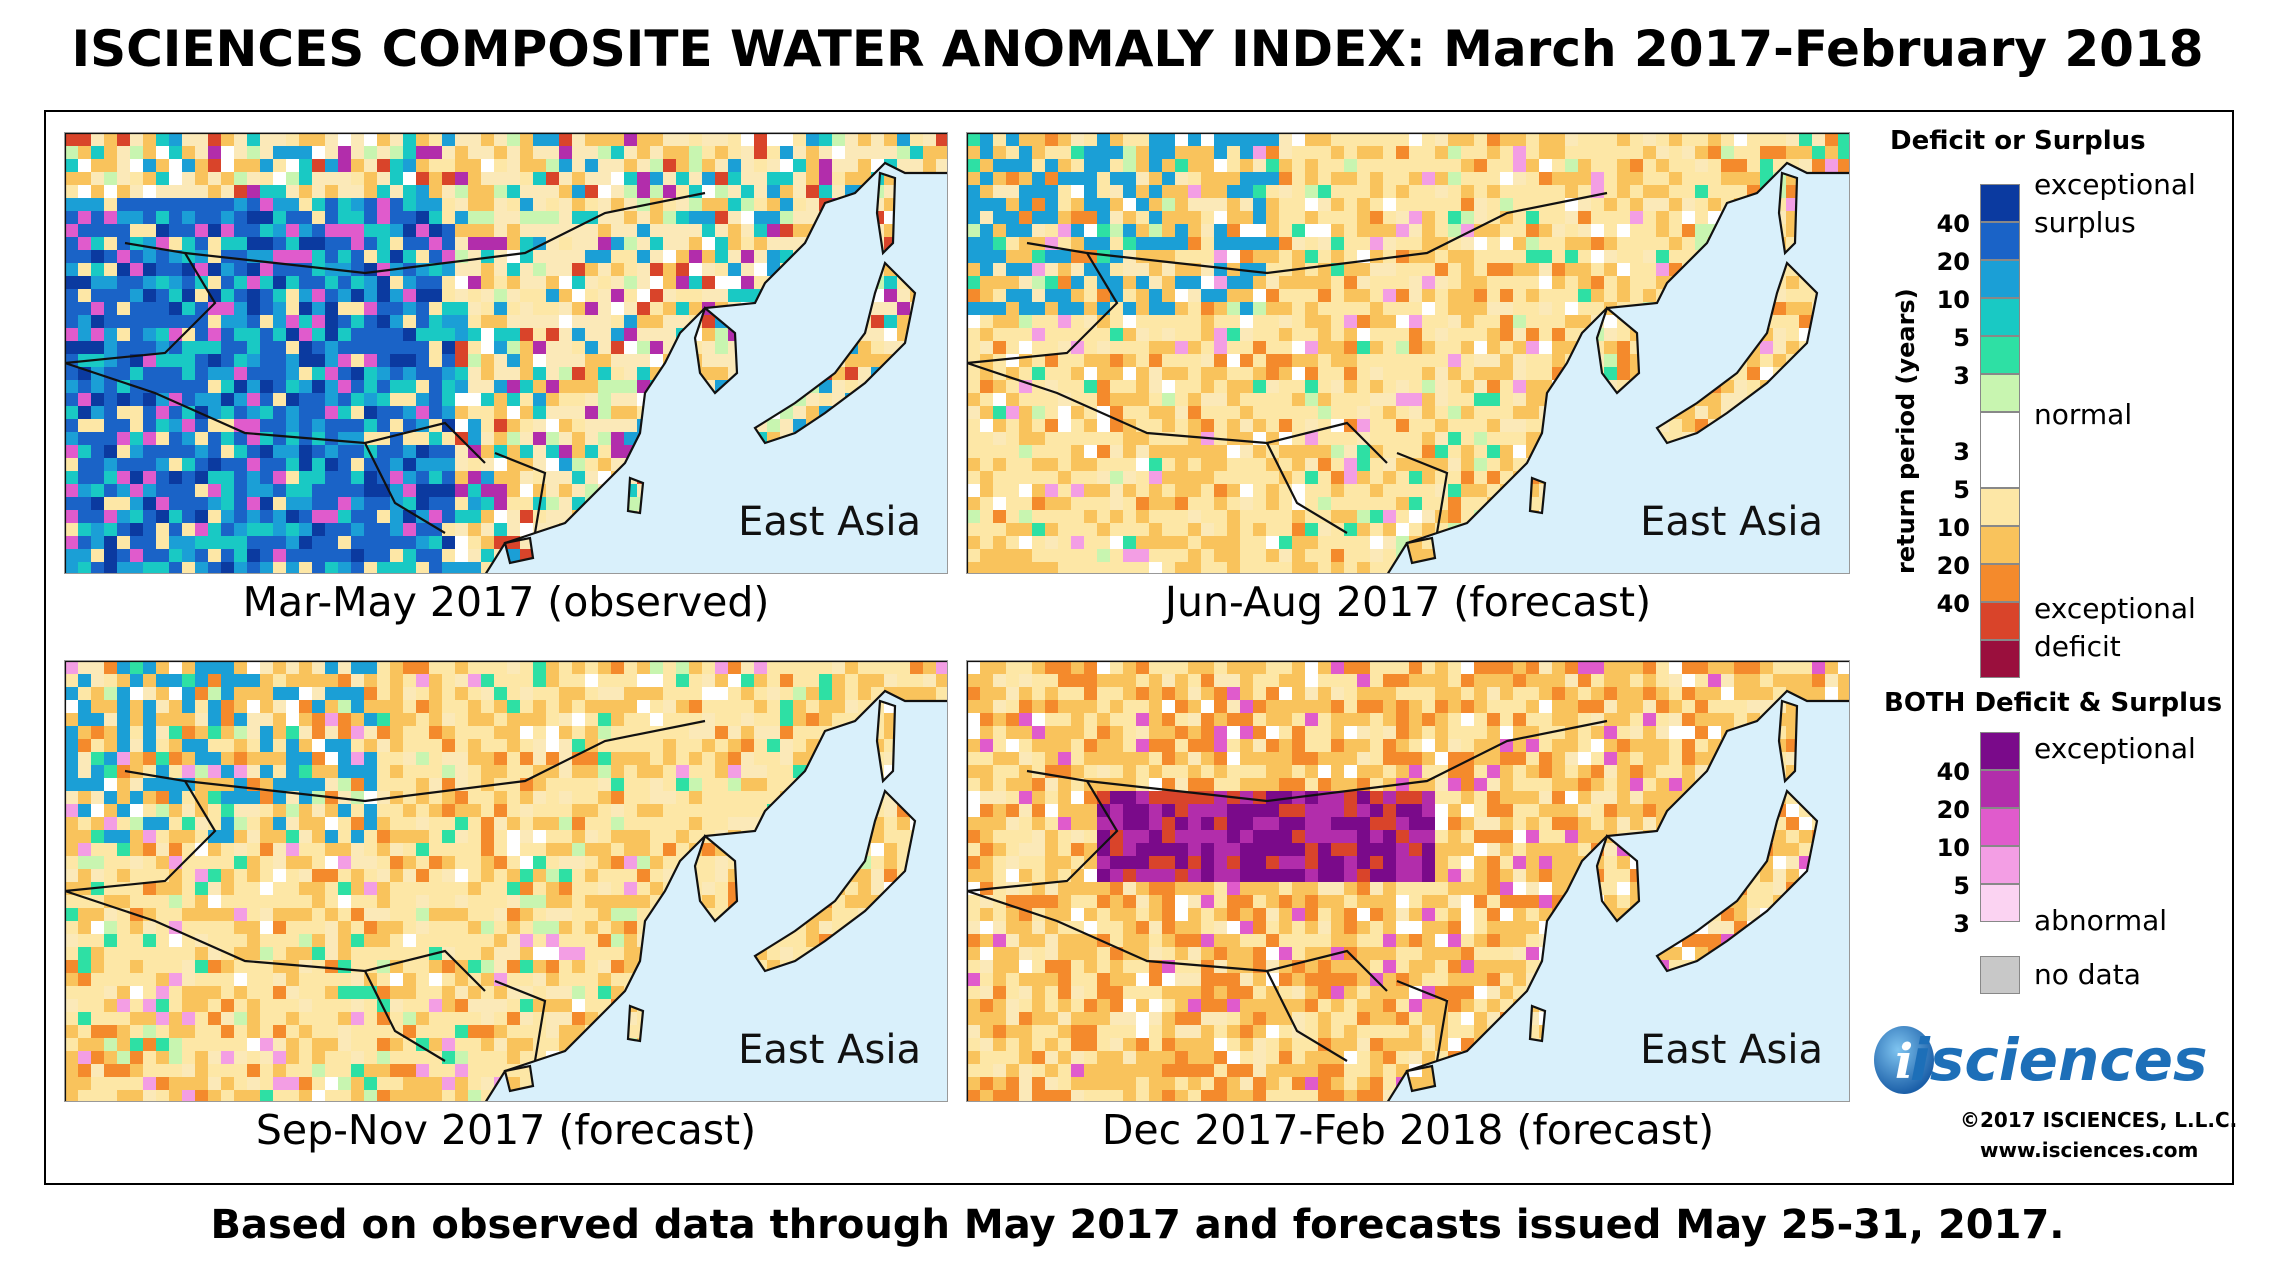 This screenshot has height=1269, width=2275. I want to click on legend-label-both-abnormal: abnormal, so click(2101, 920).